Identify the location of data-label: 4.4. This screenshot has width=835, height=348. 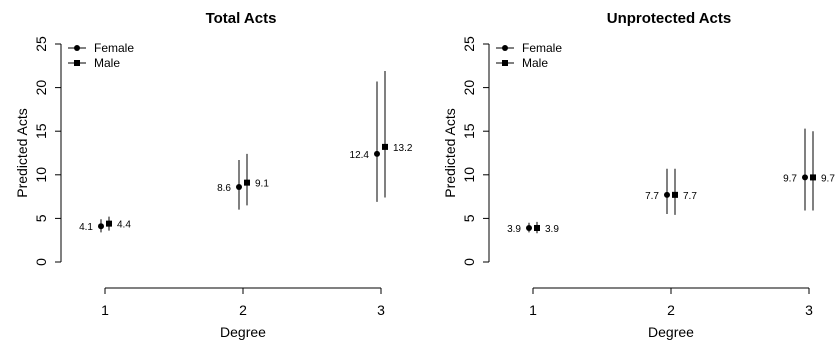
(124, 225).